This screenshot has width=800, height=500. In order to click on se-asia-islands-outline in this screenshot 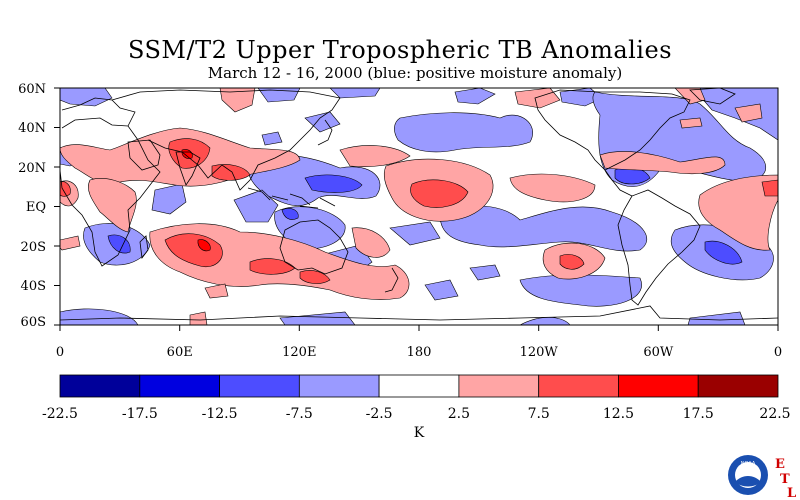, I will do `click(291, 198)`.